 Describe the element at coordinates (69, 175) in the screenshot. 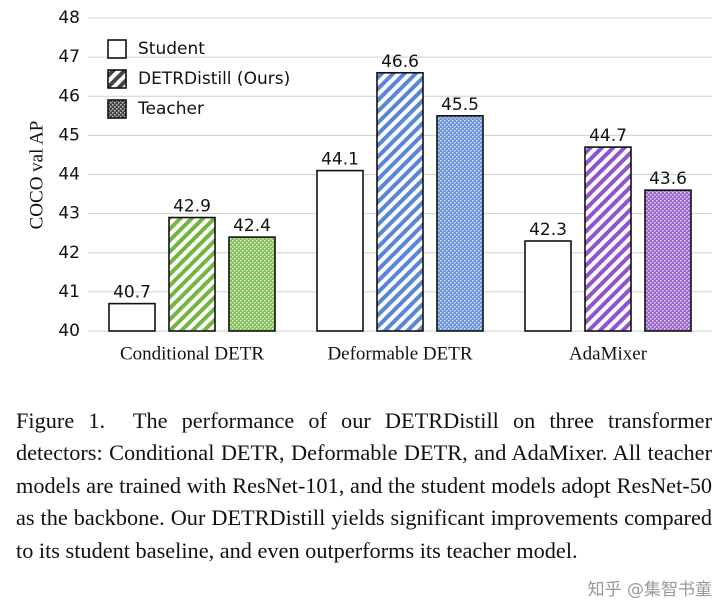

I see `y-tick-label: 44` at that location.